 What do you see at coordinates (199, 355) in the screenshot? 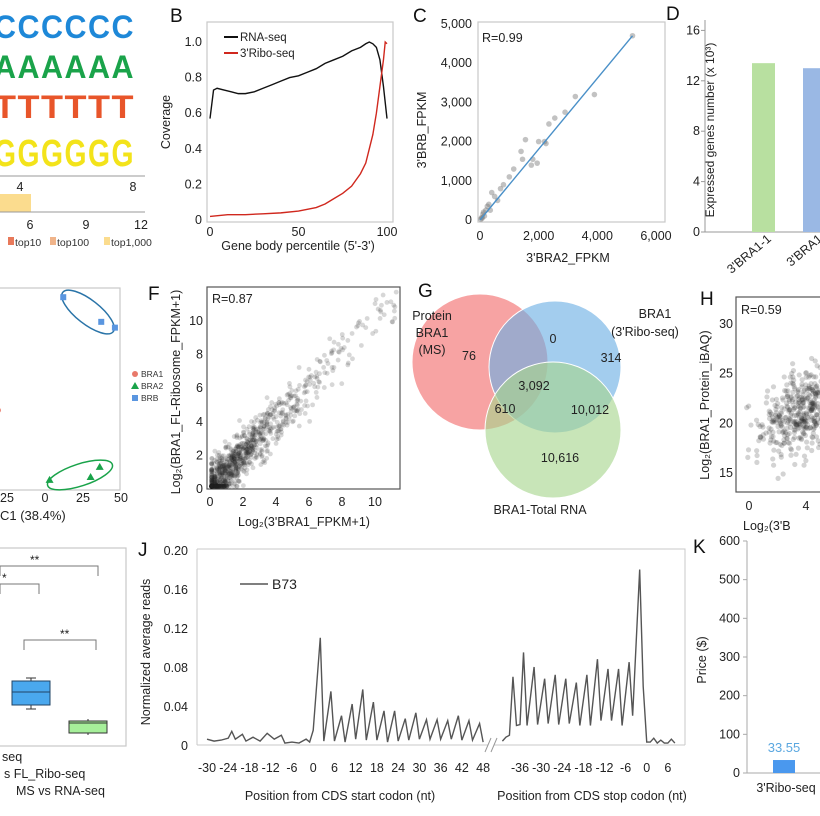
I see `y-tick-label: 8` at bounding box center [199, 355].